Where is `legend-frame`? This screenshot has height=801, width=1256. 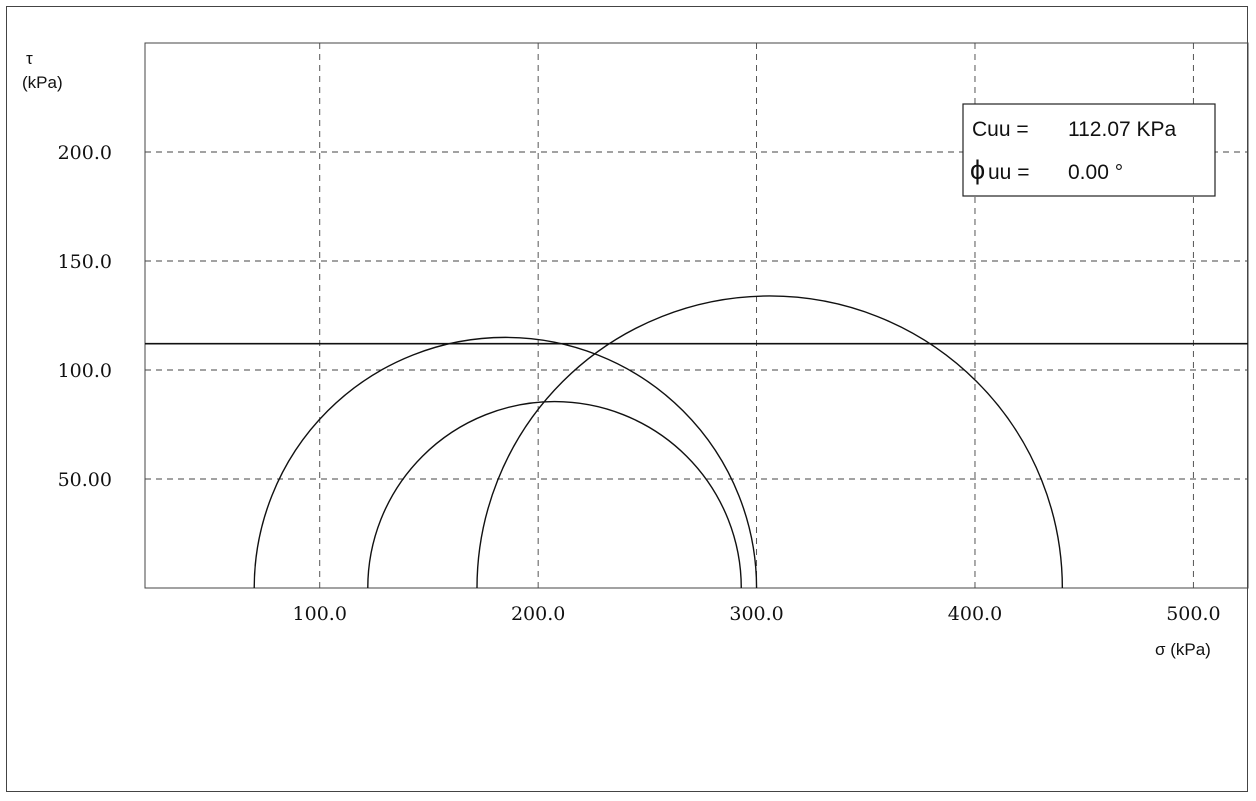 legend-frame is located at coordinates (1089, 150).